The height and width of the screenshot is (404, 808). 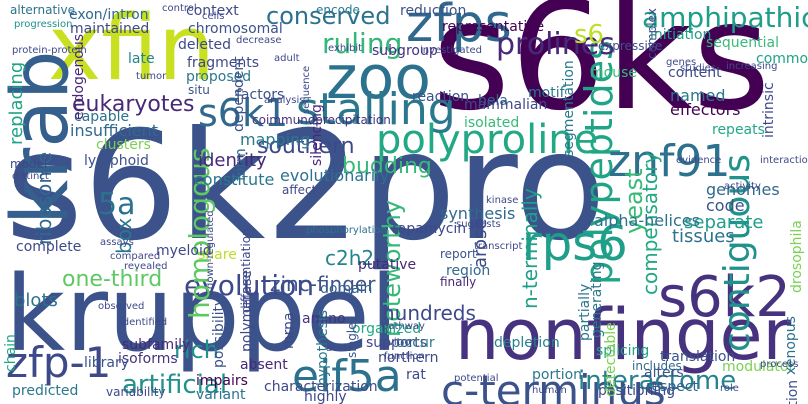 What do you see at coordinates (148, 359) in the screenshot?
I see `word-isoforms: isoforms` at bounding box center [148, 359].